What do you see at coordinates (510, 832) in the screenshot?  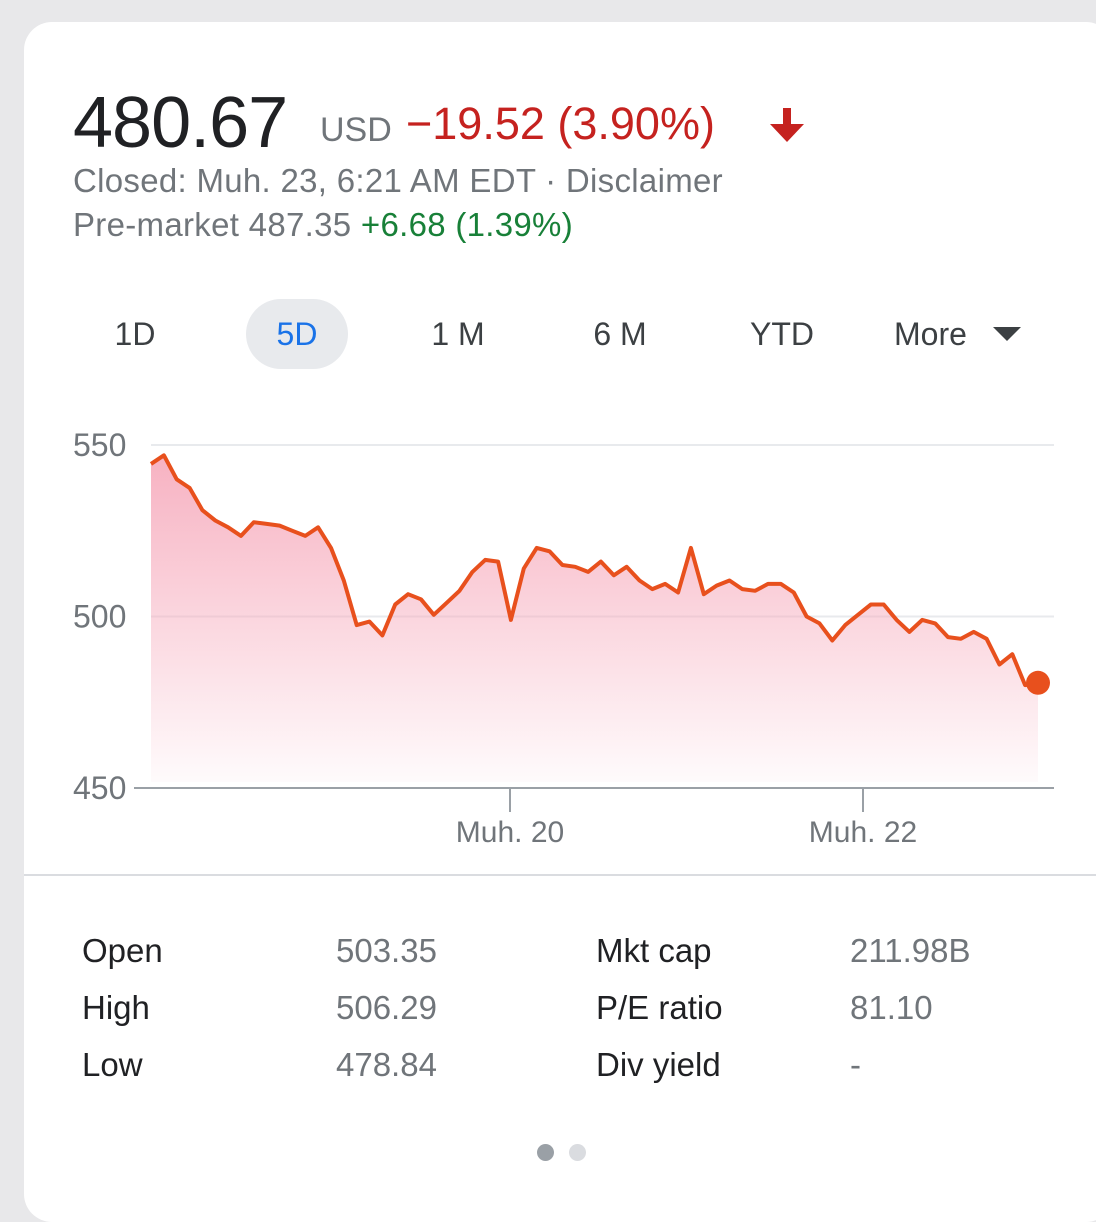 I see `x-tick-label: Muh. 20` at bounding box center [510, 832].